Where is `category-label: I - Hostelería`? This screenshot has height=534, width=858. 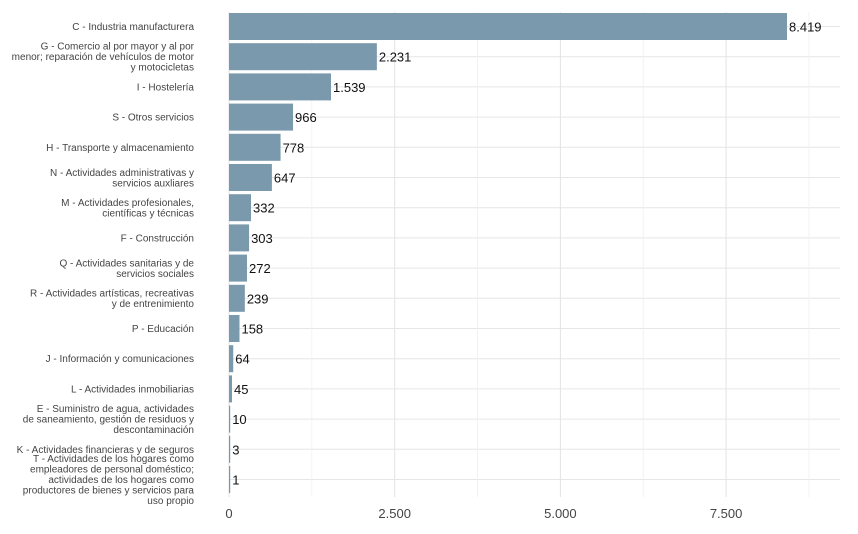
category-label: I - Hostelería is located at coordinates (166, 87).